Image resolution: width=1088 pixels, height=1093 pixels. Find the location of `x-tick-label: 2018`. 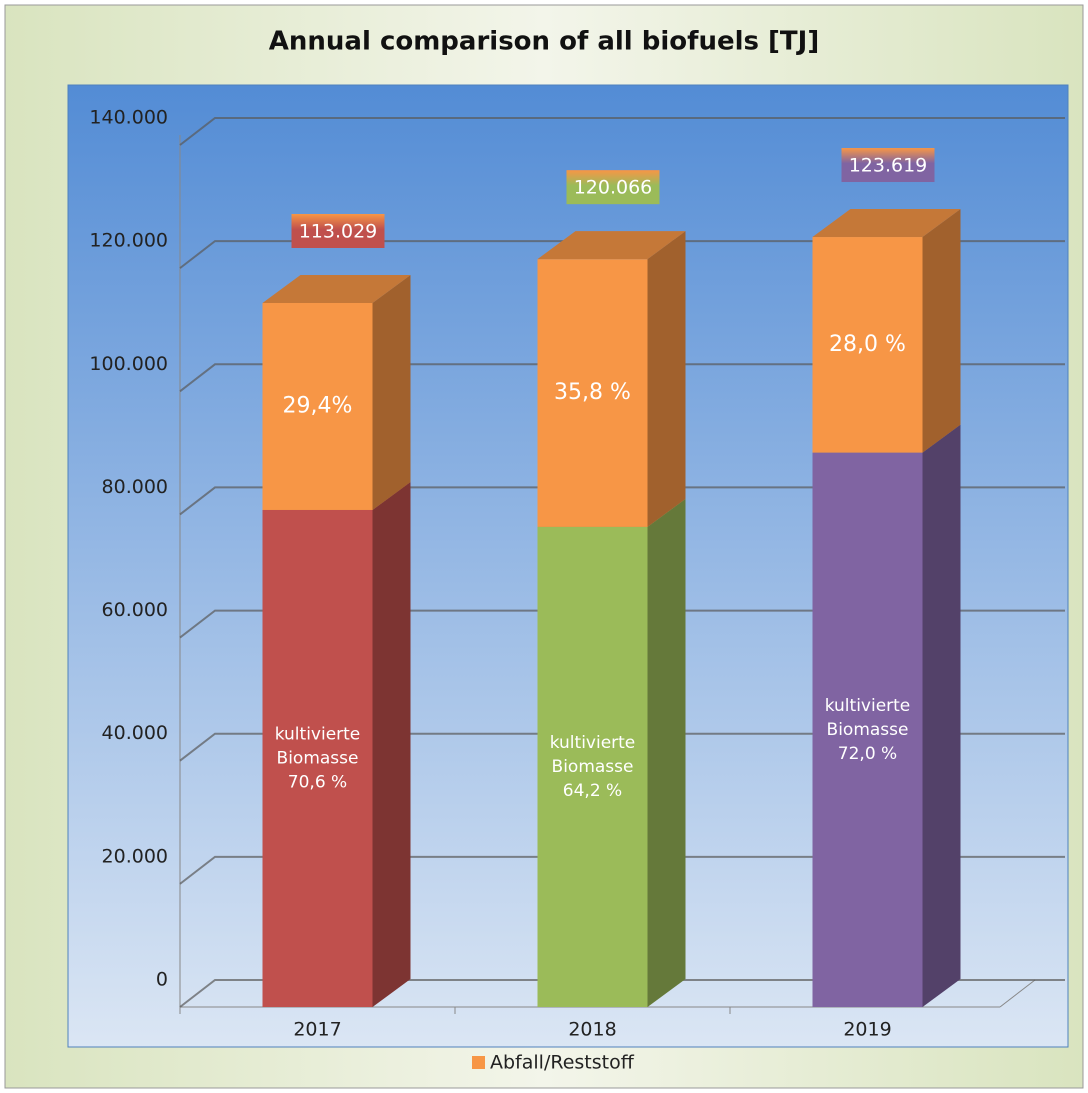

x-tick-label: 2018 is located at coordinates (592, 1030).